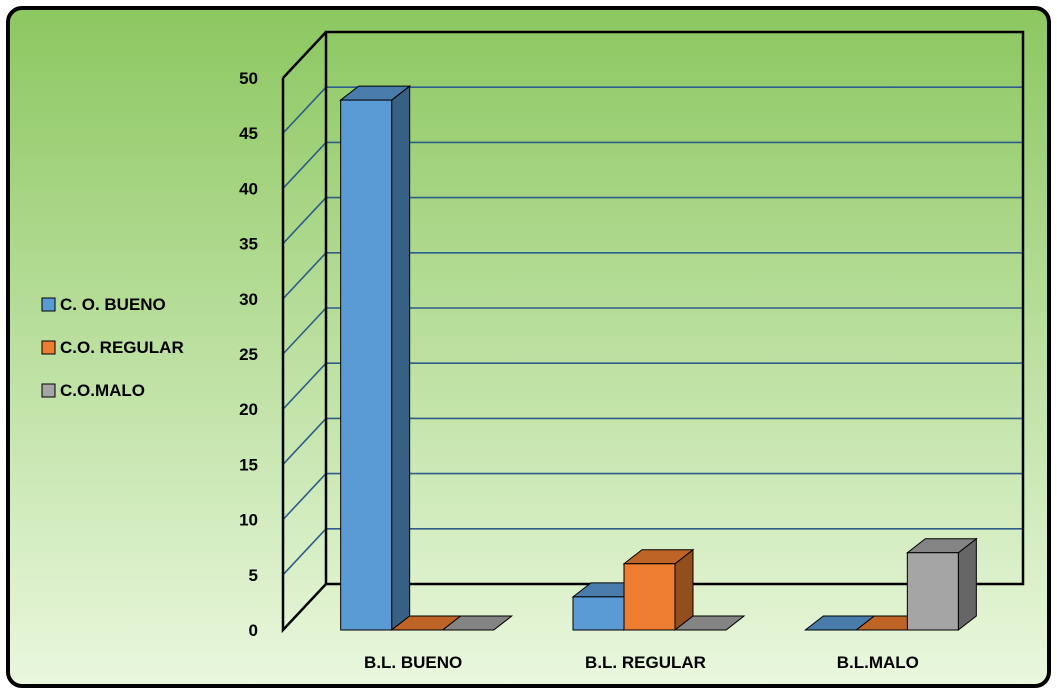 This screenshot has height=694, width=1057. What do you see at coordinates (413, 662) in the screenshot?
I see `x-category-label: B.L. BUENO` at bounding box center [413, 662].